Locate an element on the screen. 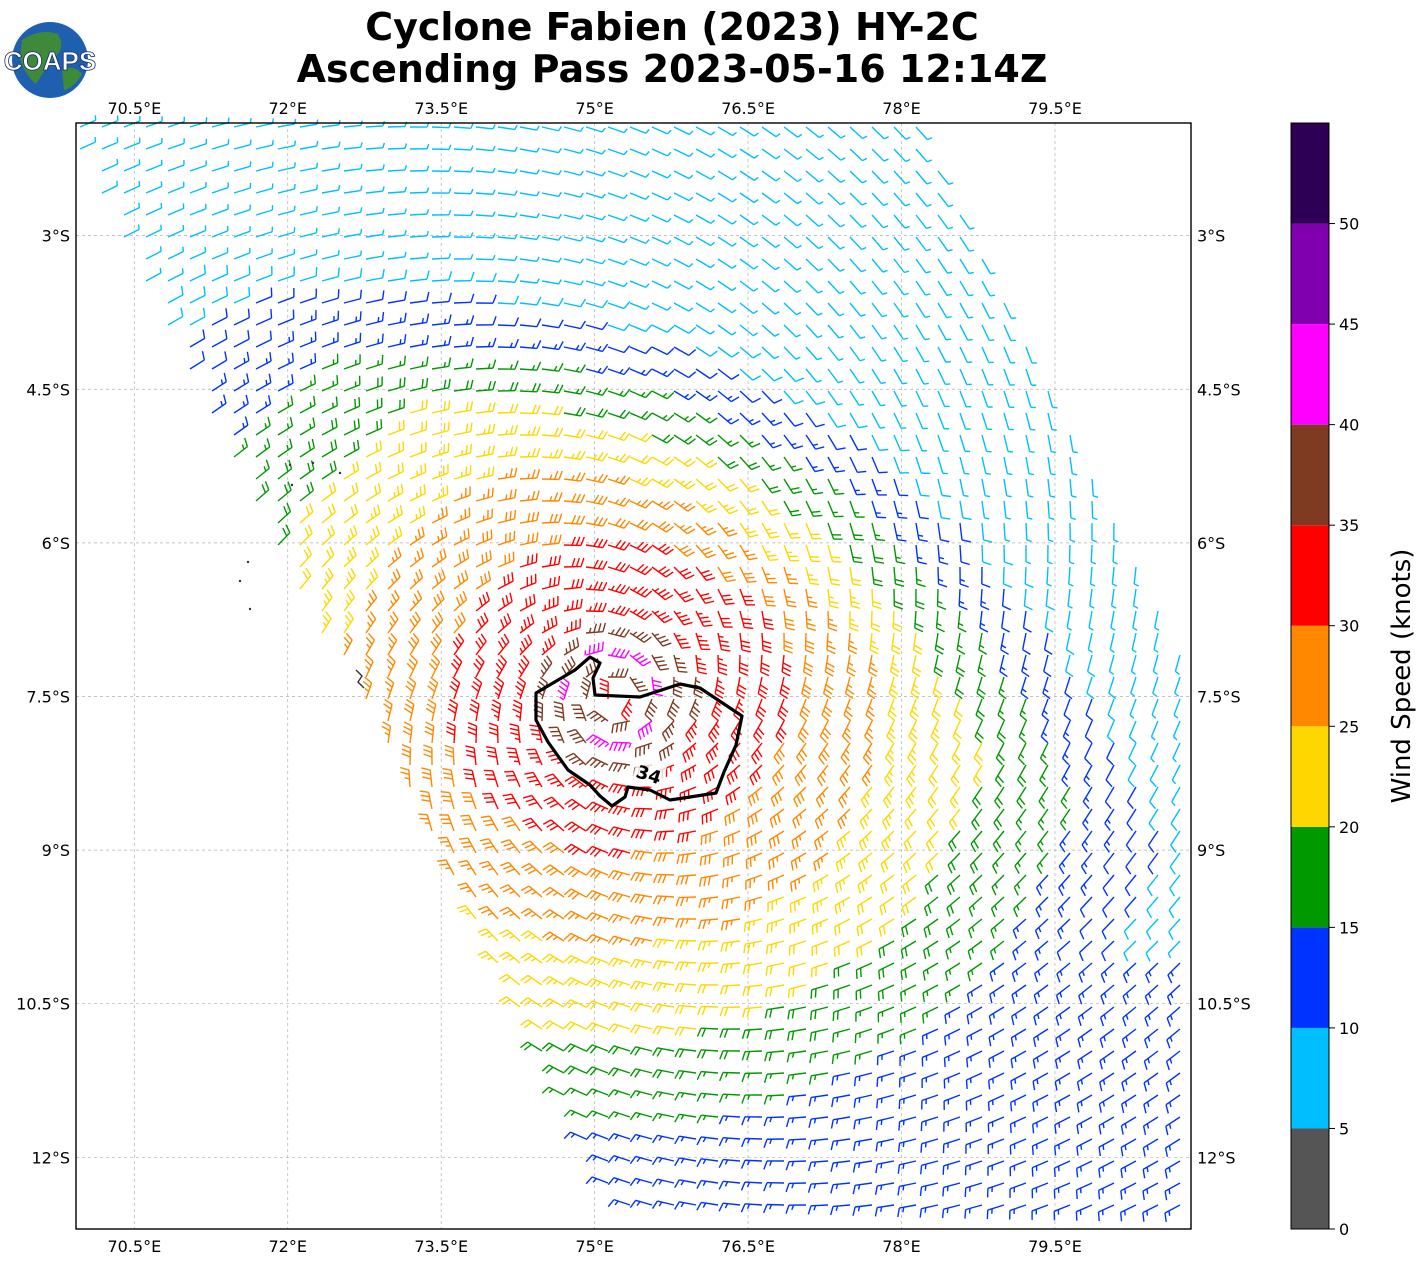 Image resolution: width=1428 pixels, height=1264 pixels. lat-tick-label-right: 10.5°S is located at coordinates (1224, 1004).